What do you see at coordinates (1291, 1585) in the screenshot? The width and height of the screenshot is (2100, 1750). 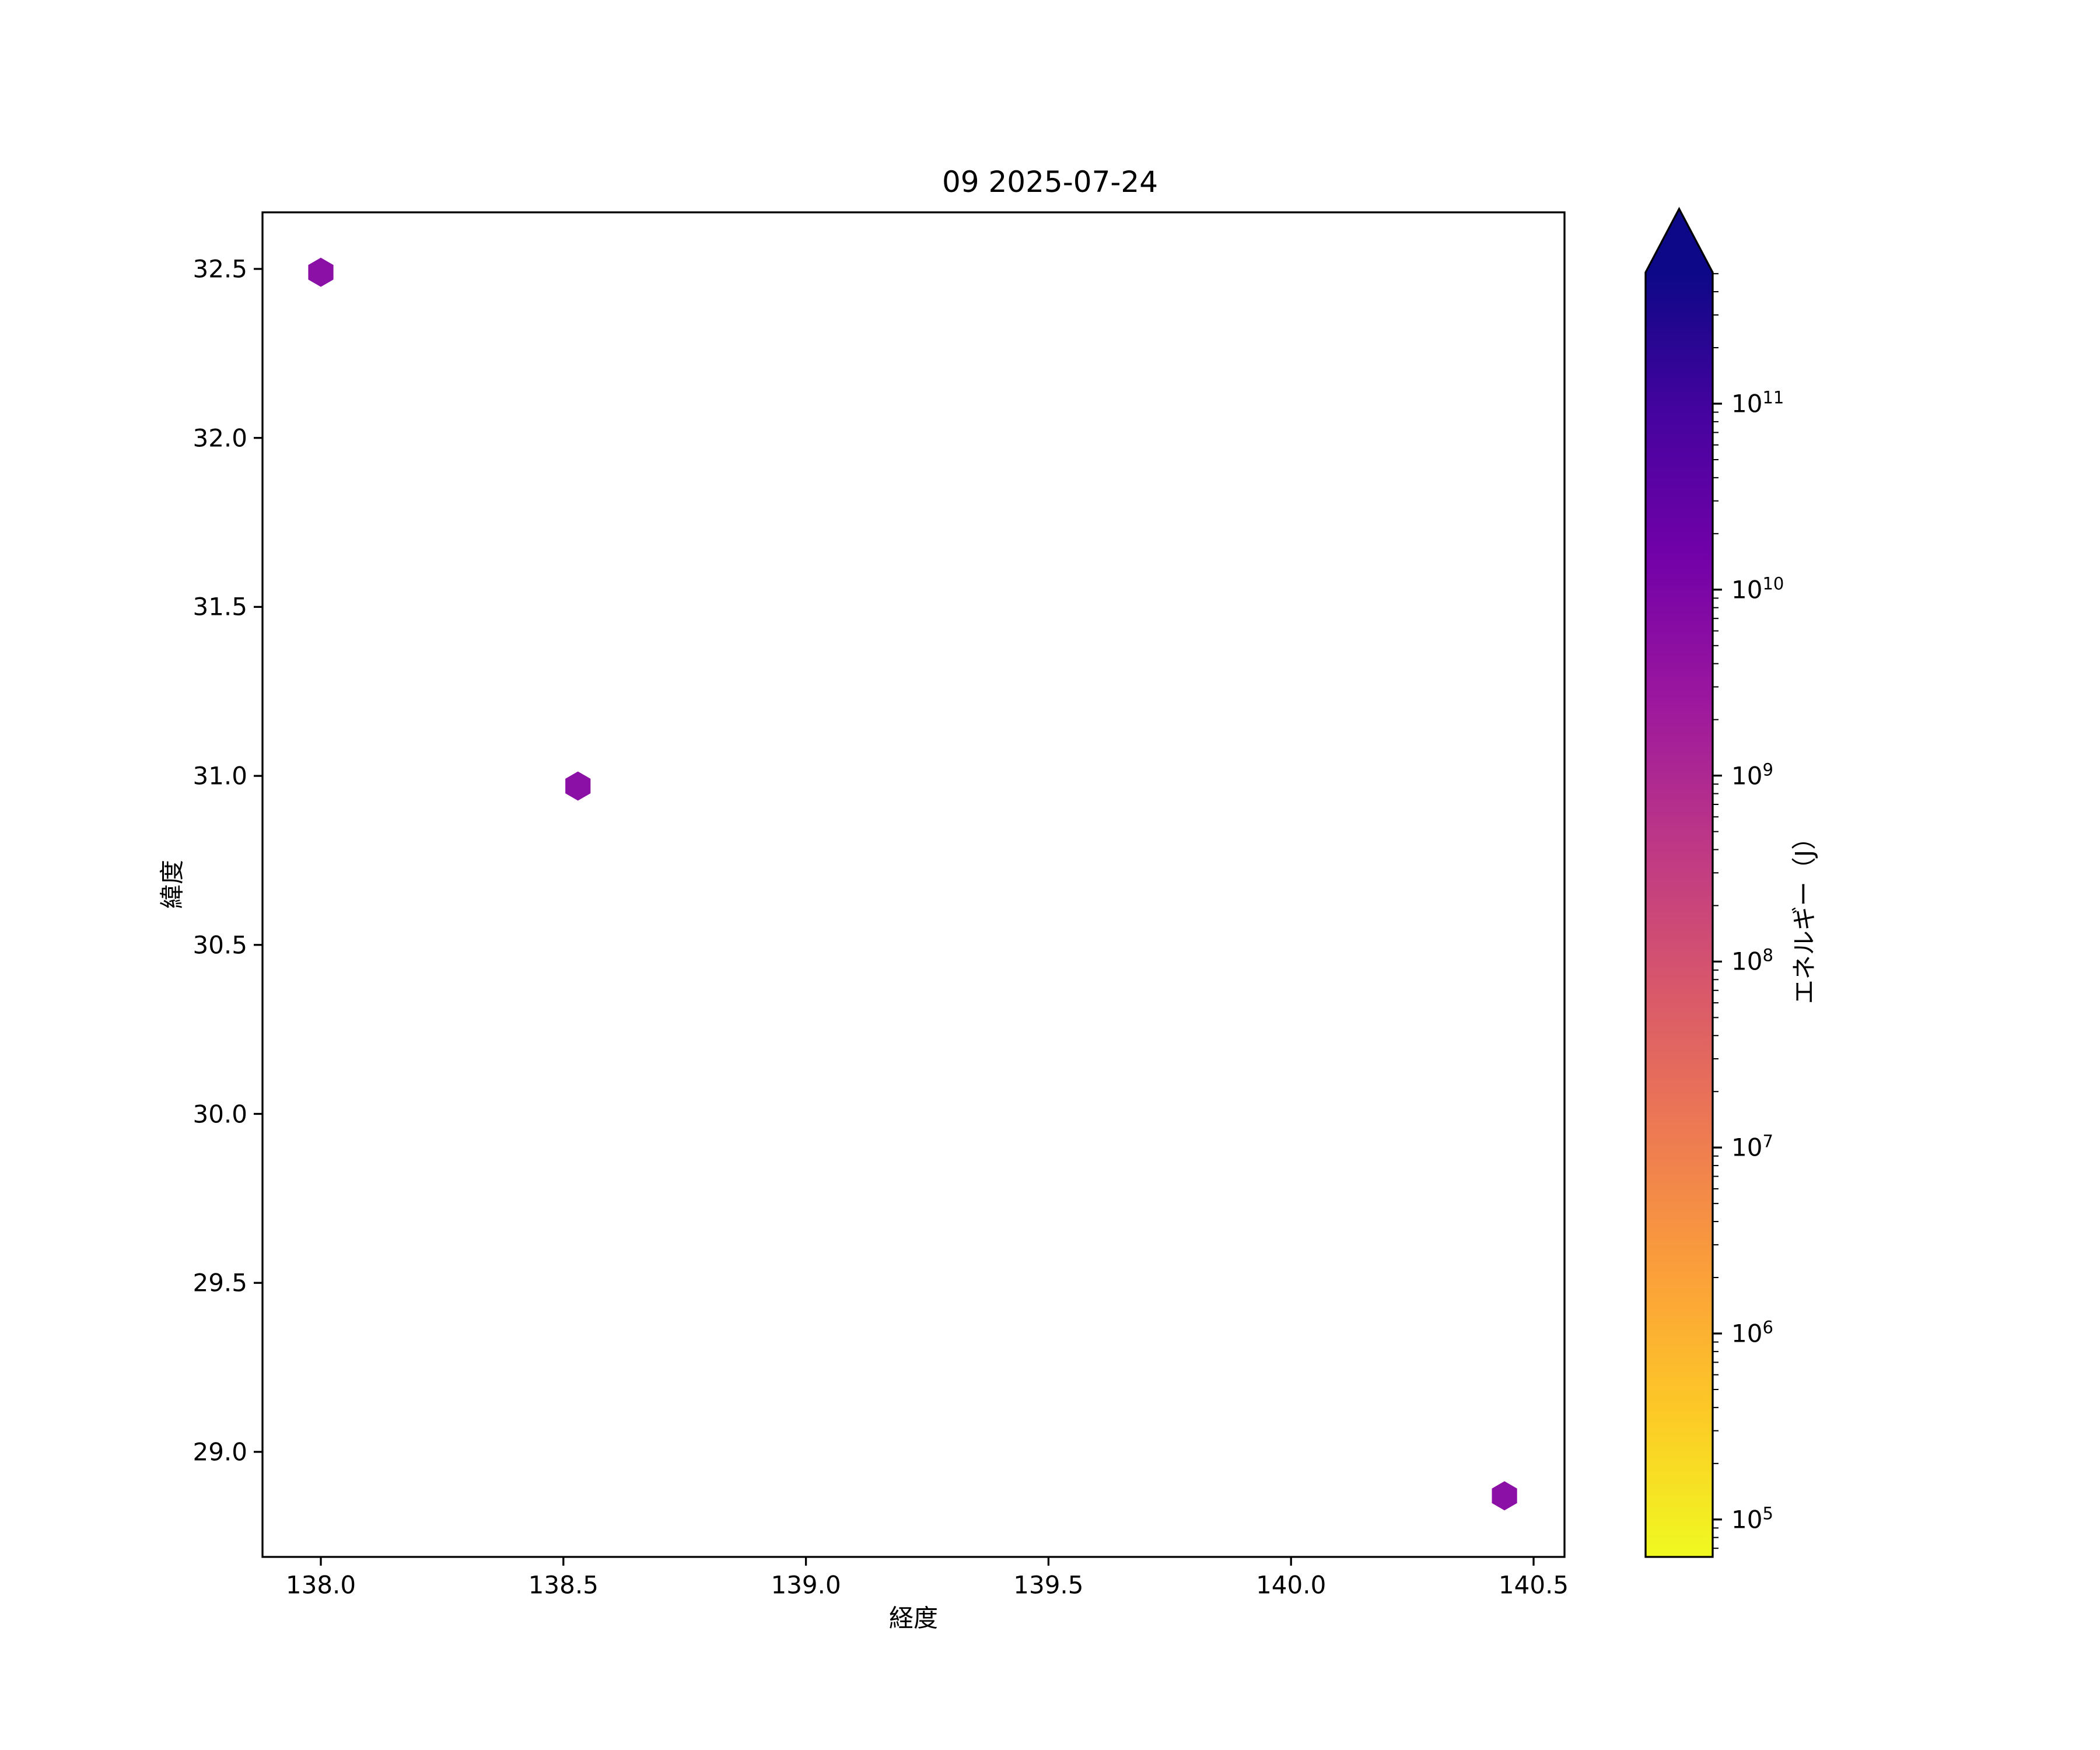 I see `x-tick-label: 140.0` at bounding box center [1291, 1585].